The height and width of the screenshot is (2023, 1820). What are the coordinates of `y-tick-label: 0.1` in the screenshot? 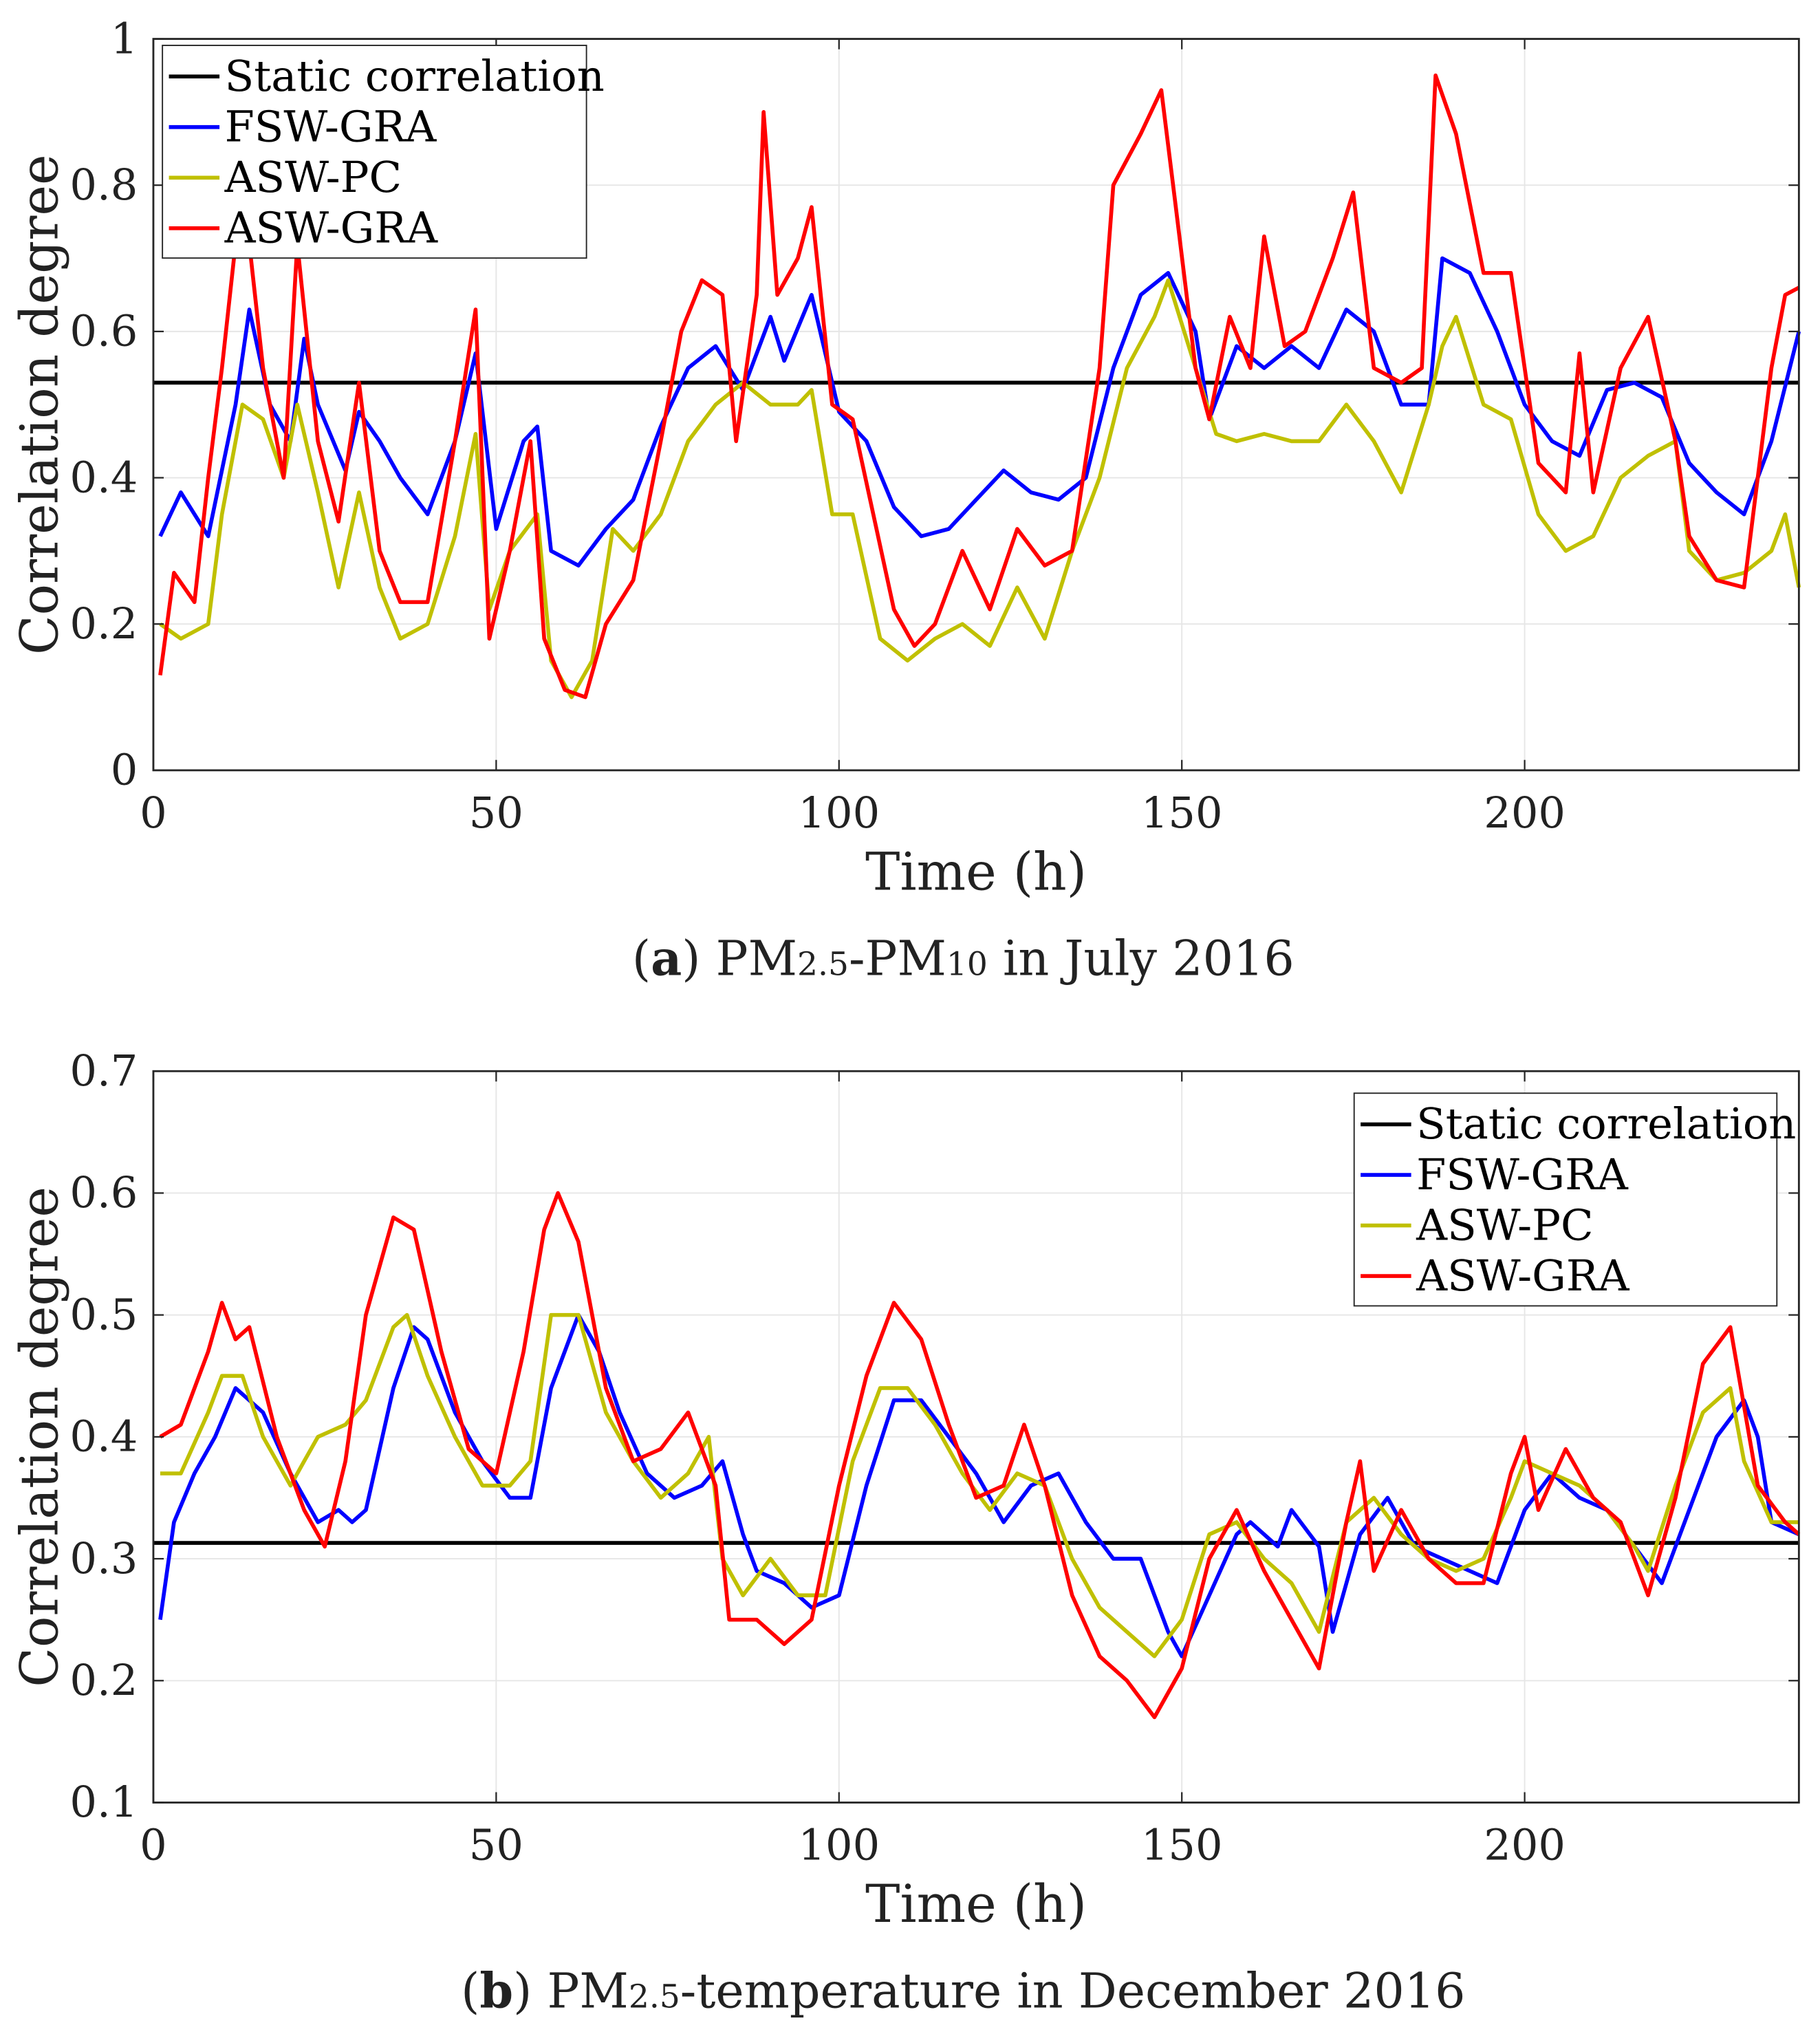 It's located at (103, 1802).